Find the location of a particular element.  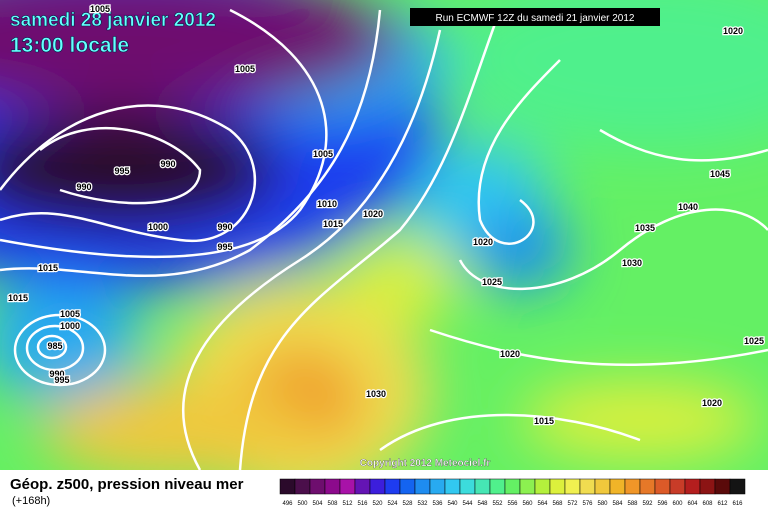

legend-label: 536 is located at coordinates (437, 504).